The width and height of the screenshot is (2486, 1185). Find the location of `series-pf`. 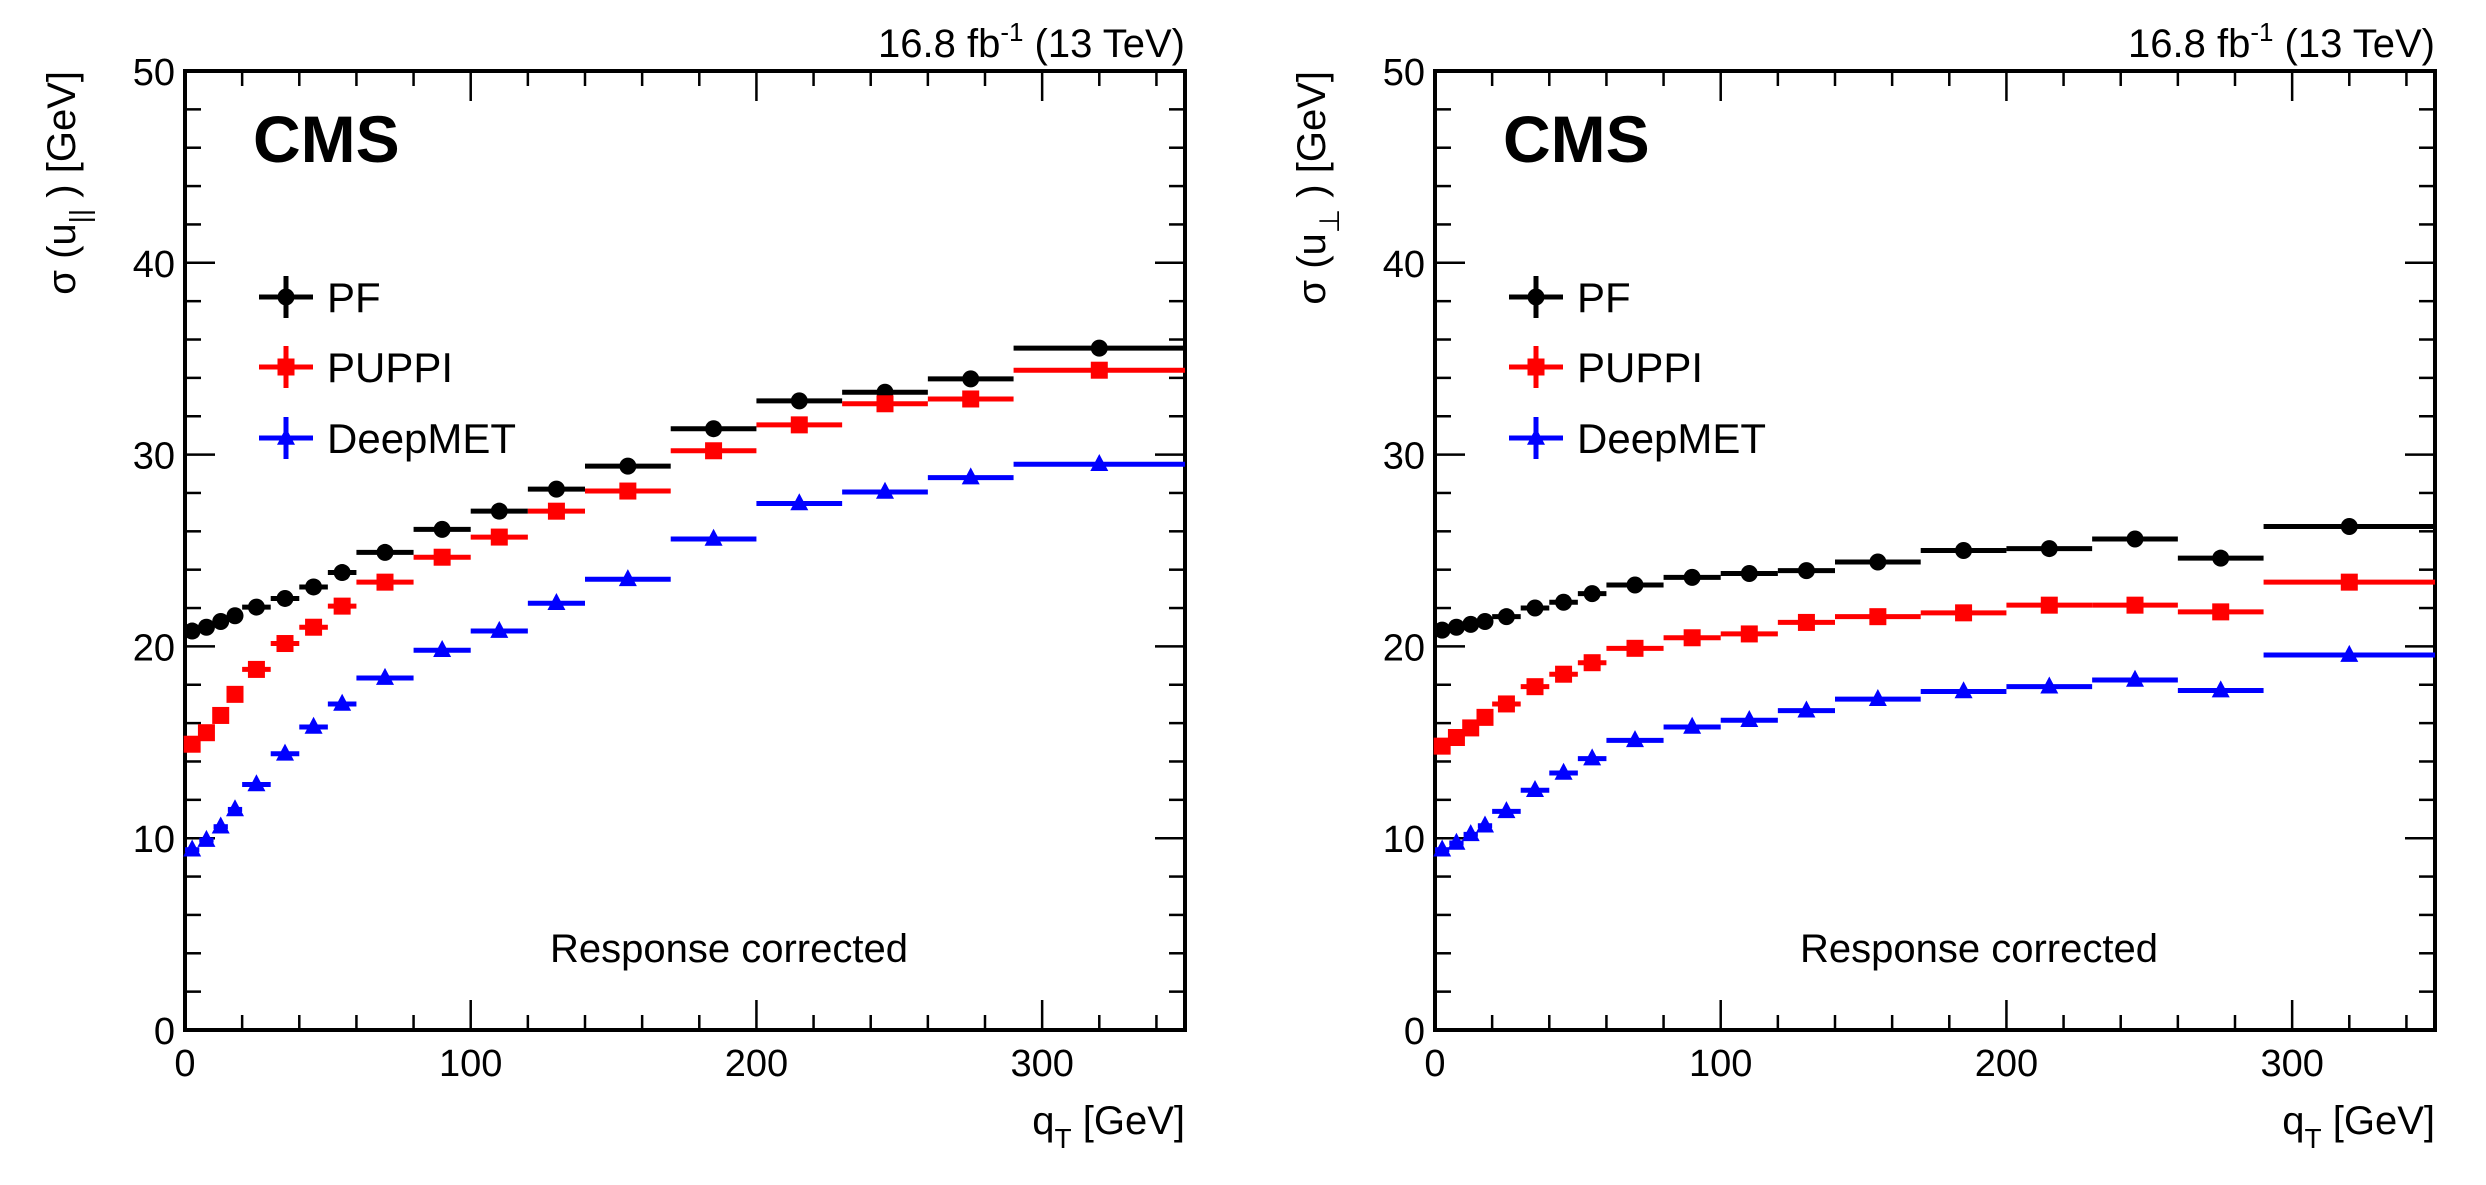

series-pf is located at coordinates (1934, 578).